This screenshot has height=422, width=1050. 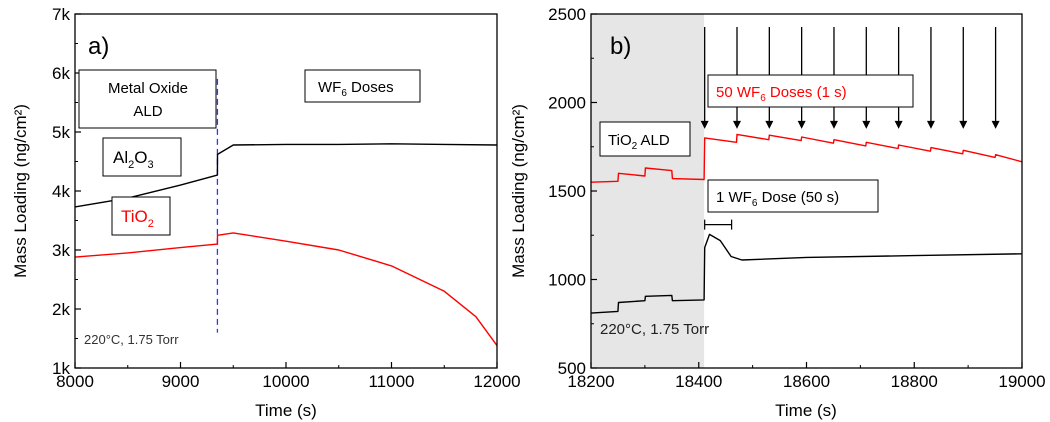 I want to click on panel-a-xtick-label: 12000, so click(x=496, y=381).